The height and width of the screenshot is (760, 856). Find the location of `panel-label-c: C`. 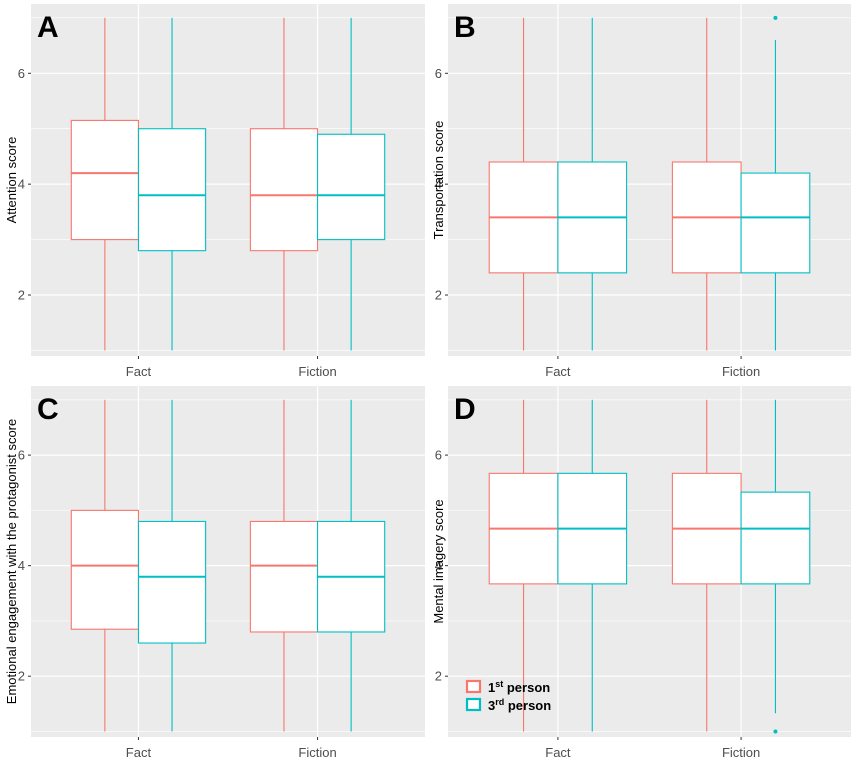

panel-label-c: C is located at coordinates (48, 409).